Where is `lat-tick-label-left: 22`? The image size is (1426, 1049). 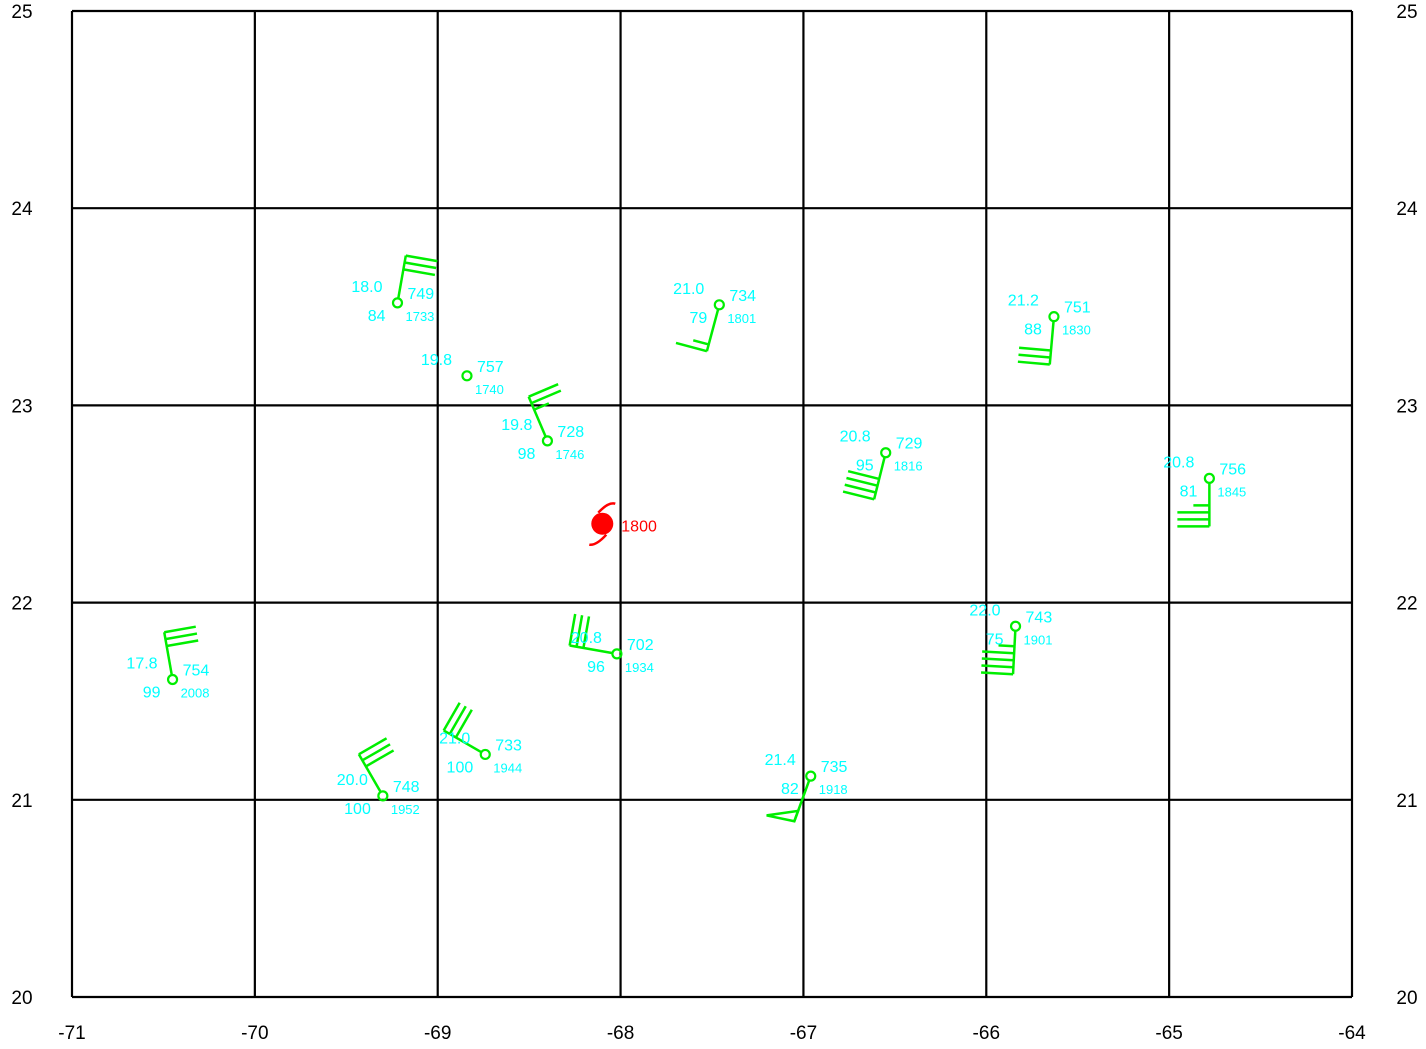
lat-tick-label-left: 22 is located at coordinates (21, 604).